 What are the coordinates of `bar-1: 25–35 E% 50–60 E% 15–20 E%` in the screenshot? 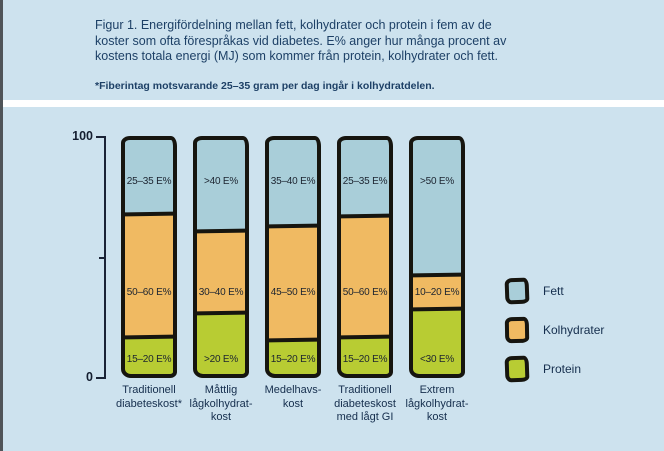 It's located at (149, 257).